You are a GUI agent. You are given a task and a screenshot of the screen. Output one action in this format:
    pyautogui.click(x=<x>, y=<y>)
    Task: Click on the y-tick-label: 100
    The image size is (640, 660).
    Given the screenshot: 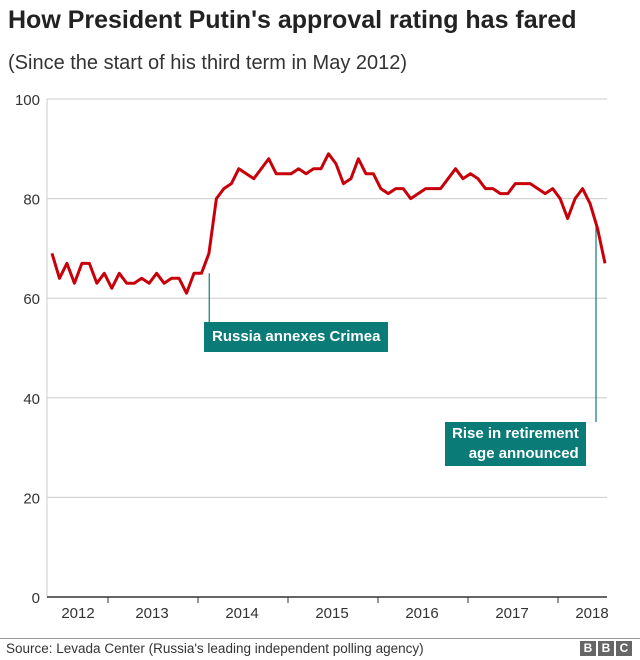 What is the action you would take?
    pyautogui.click(x=27, y=100)
    